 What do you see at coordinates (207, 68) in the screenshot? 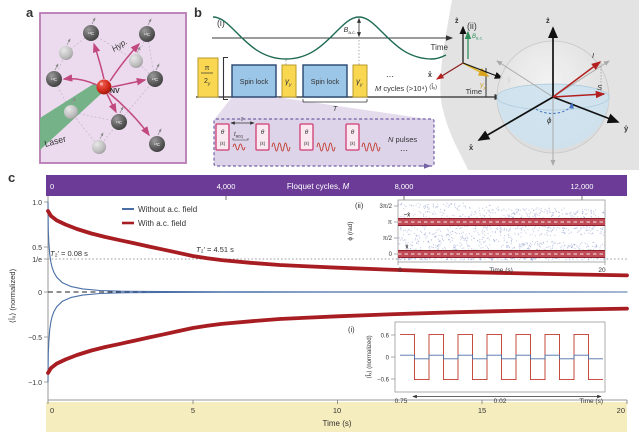
I see `pi-half-numerator: π` at bounding box center [207, 68].